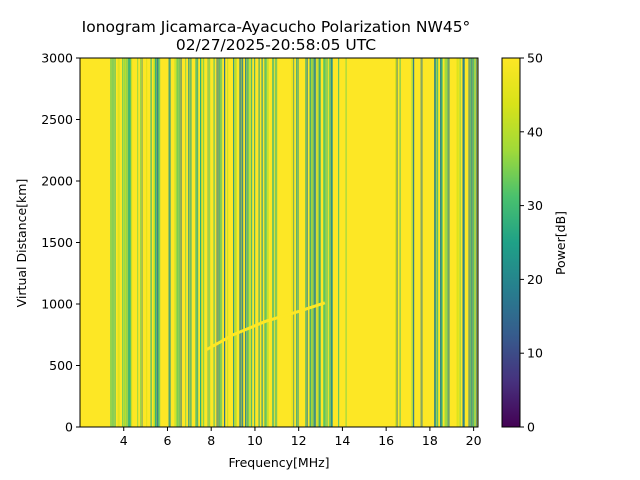 The height and width of the screenshot is (480, 640). Describe the element at coordinates (276, 45) in the screenshot. I see `chart-subtitle: 02/27/2025-20:58:05 UTC` at that location.